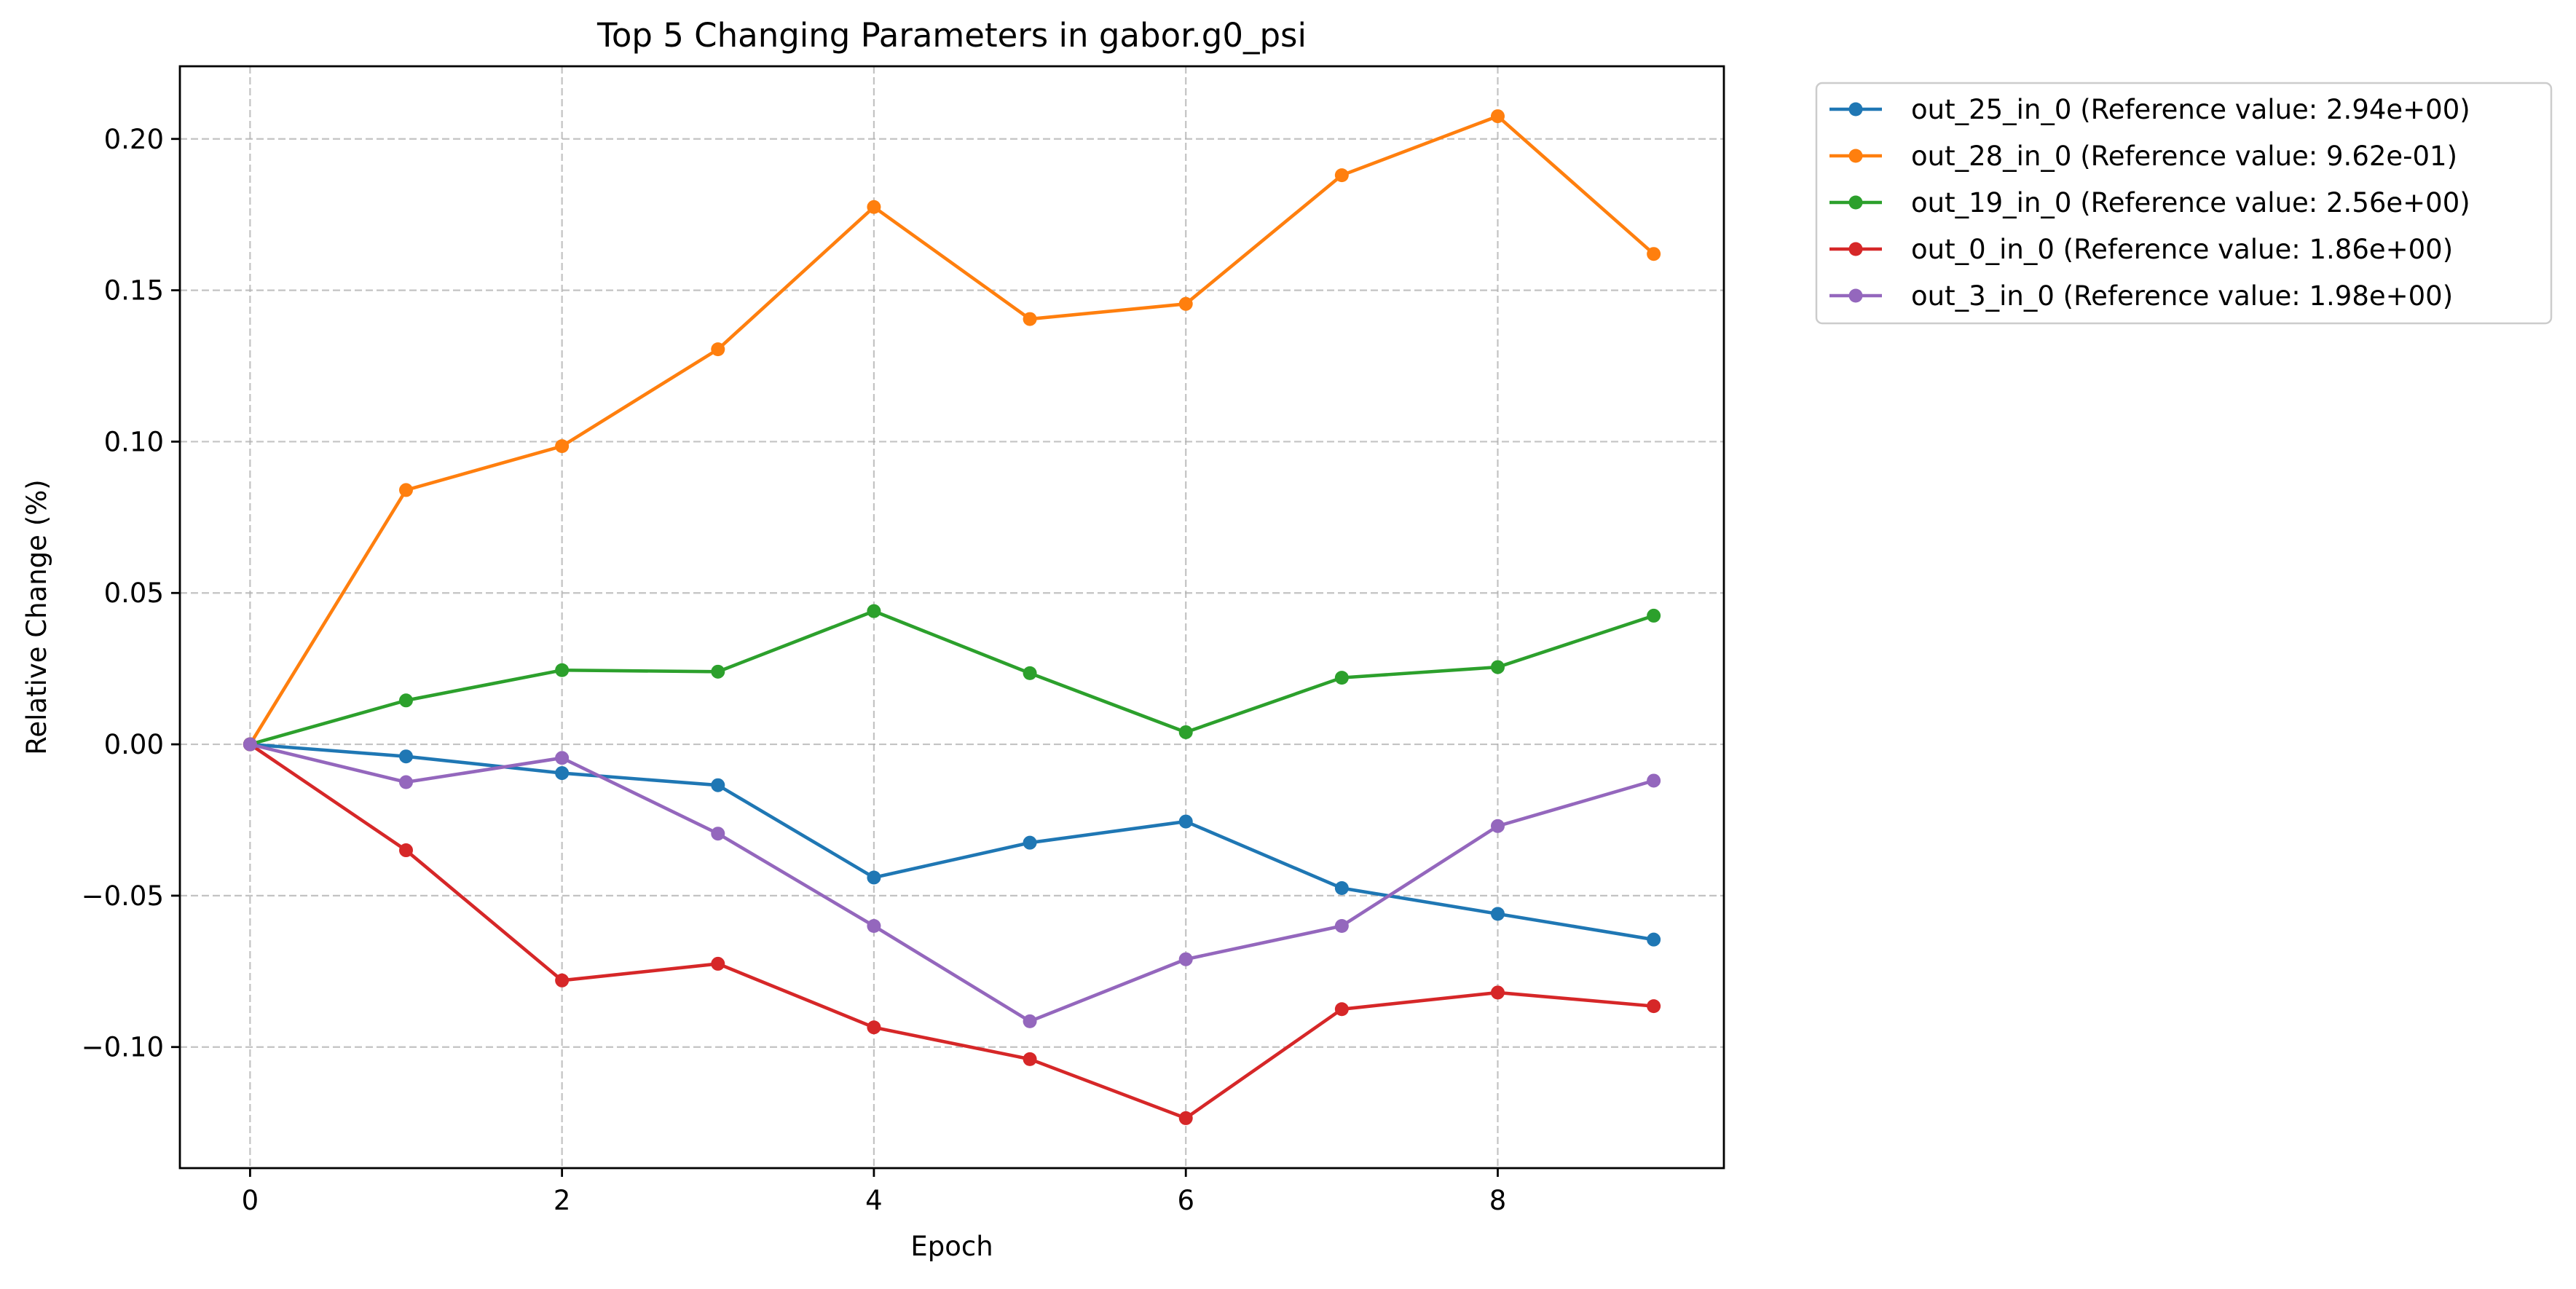 The image size is (2576, 1289). Describe the element at coordinates (134, 140) in the screenshot. I see `y-tick-label: 0.20` at that location.